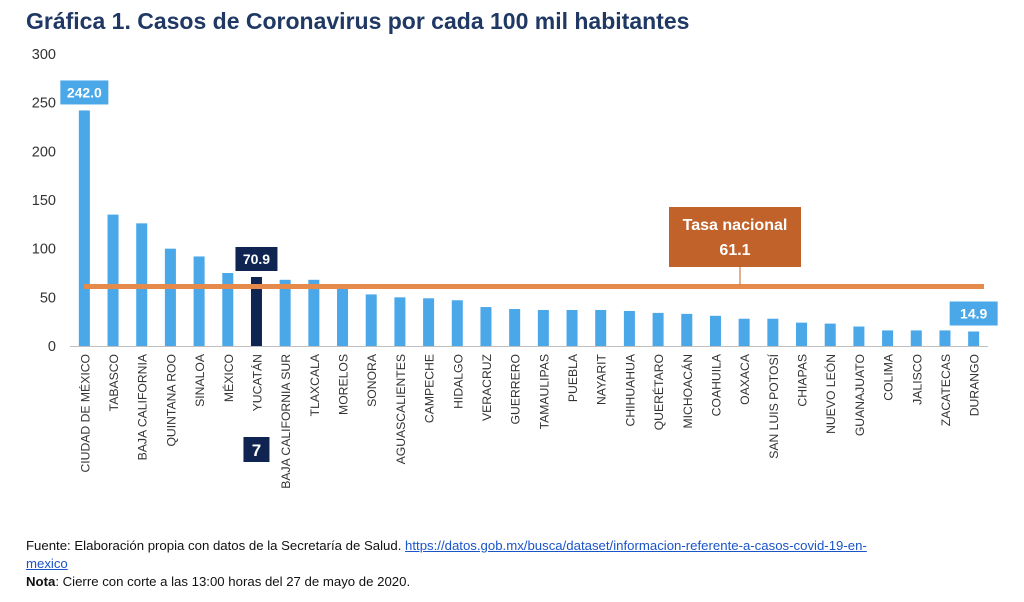 The height and width of the screenshot is (602, 1024). I want to click on x-tick-label: TABASCO, so click(114, 382).